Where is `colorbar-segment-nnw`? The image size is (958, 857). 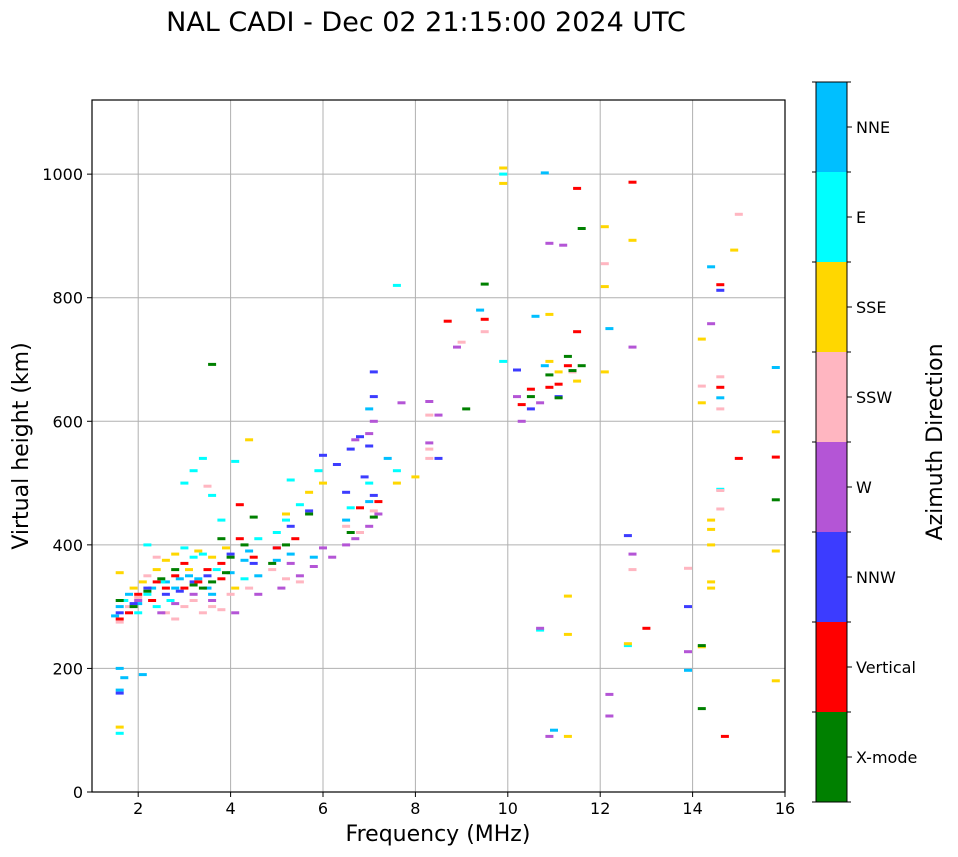
colorbar-segment-nnw is located at coordinates (831, 577).